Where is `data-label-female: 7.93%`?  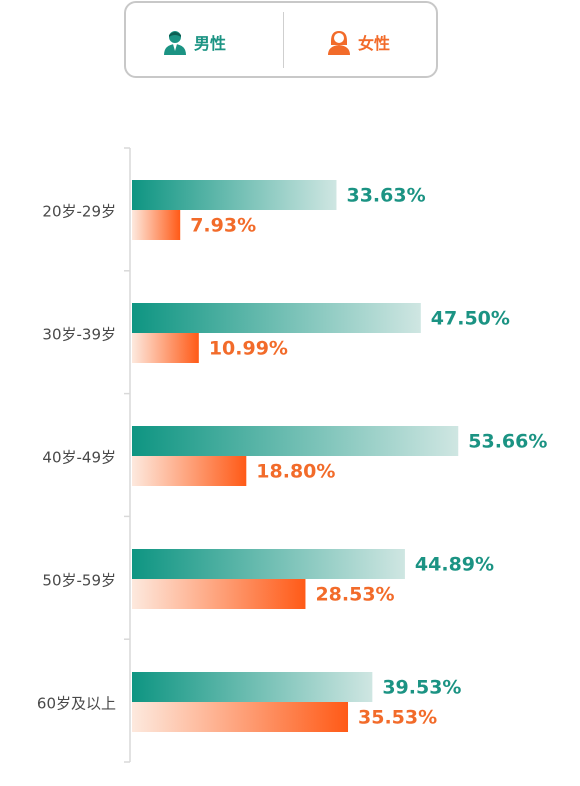
data-label-female: 7.93% is located at coordinates (223, 226).